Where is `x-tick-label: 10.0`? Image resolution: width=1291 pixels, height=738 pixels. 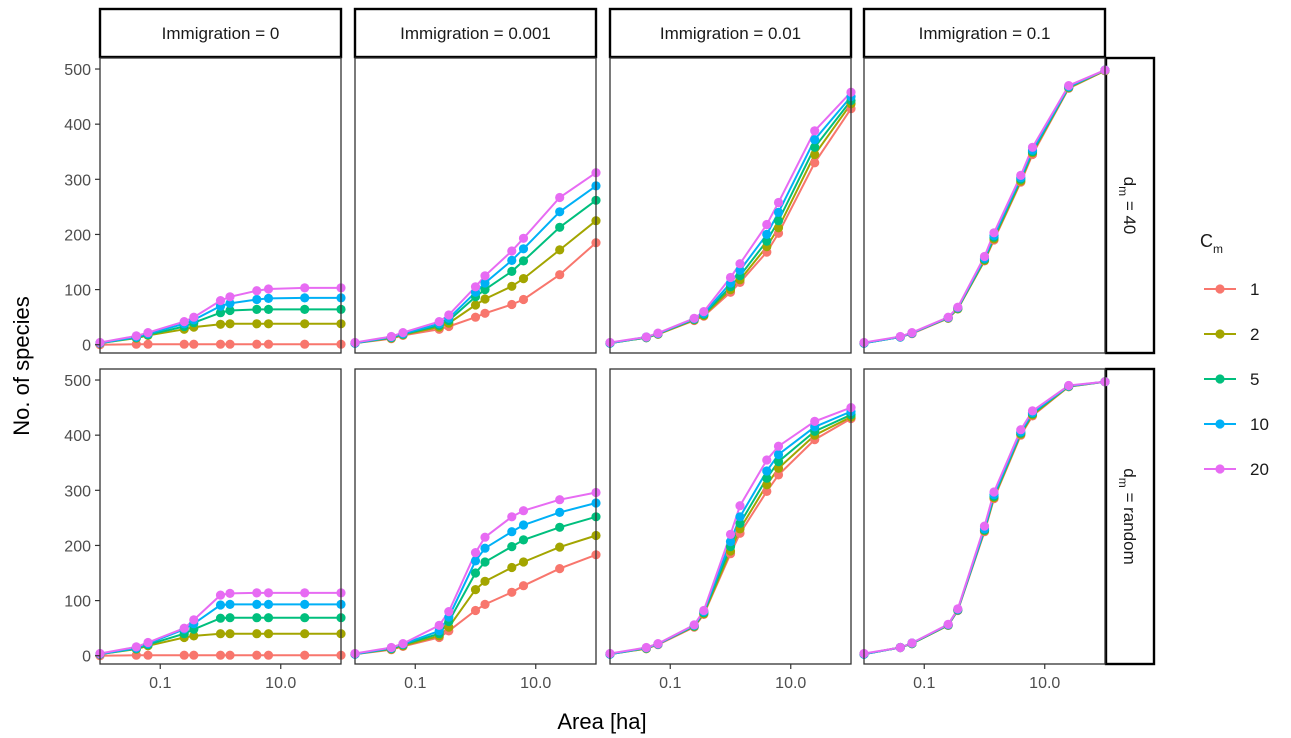
x-tick-label: 10.0 is located at coordinates (535, 683).